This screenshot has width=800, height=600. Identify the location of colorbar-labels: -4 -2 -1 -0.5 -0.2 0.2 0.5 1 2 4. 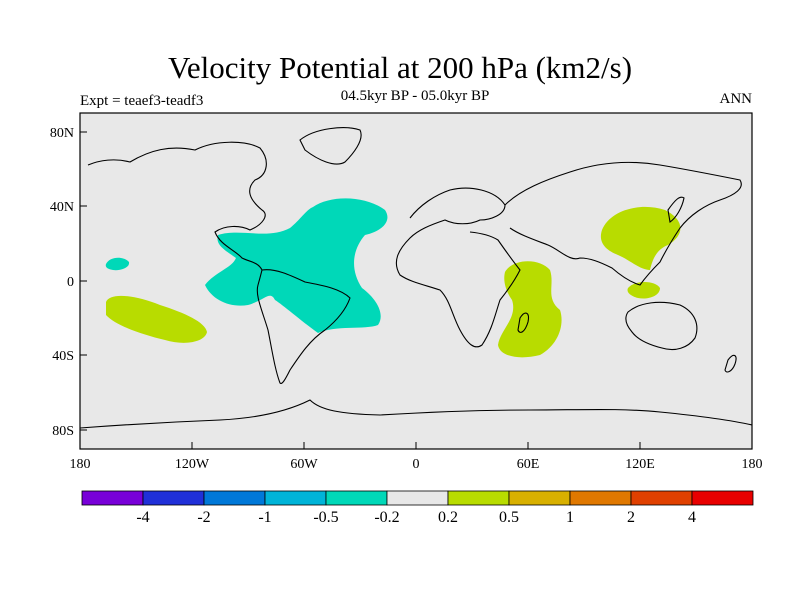
(416, 517).